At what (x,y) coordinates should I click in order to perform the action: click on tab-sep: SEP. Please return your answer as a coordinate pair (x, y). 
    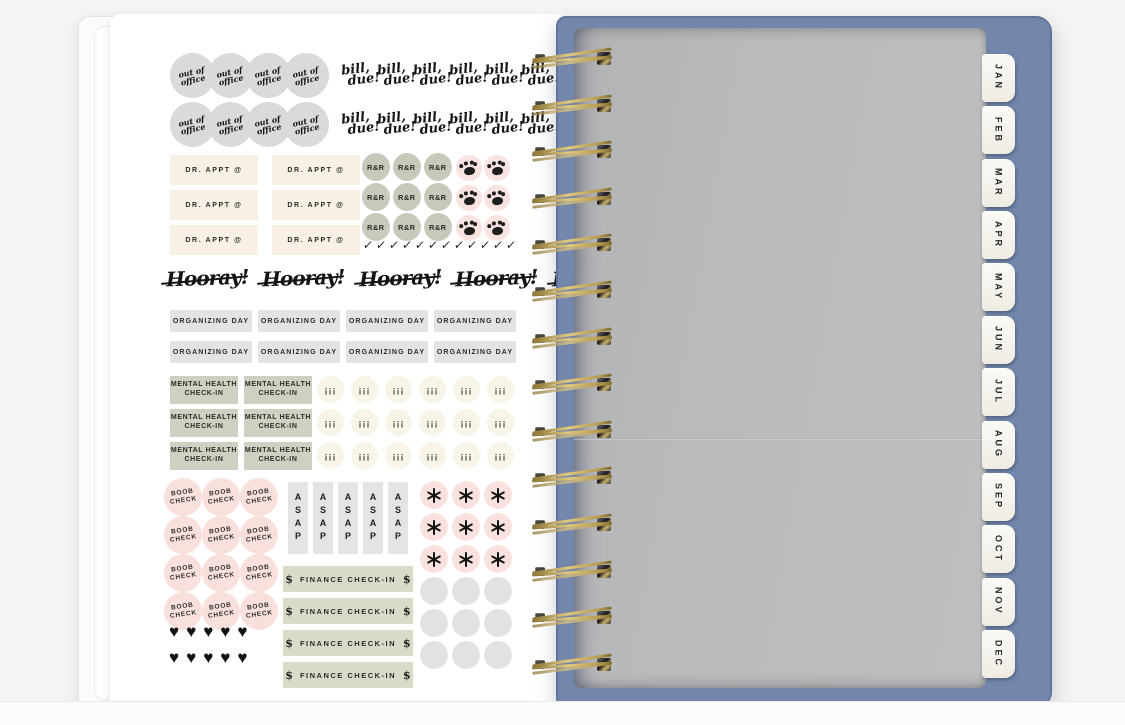
    Looking at the image, I should click on (998, 496).